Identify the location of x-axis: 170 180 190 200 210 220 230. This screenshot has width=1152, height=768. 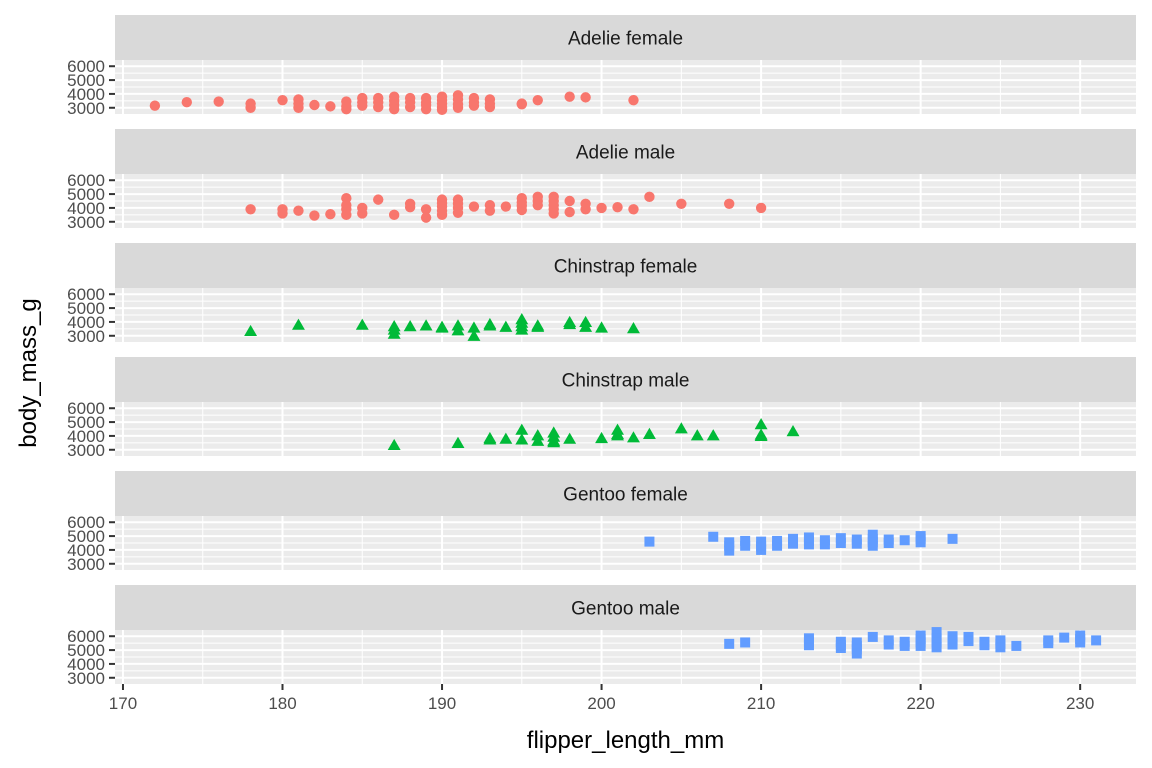
(601, 698).